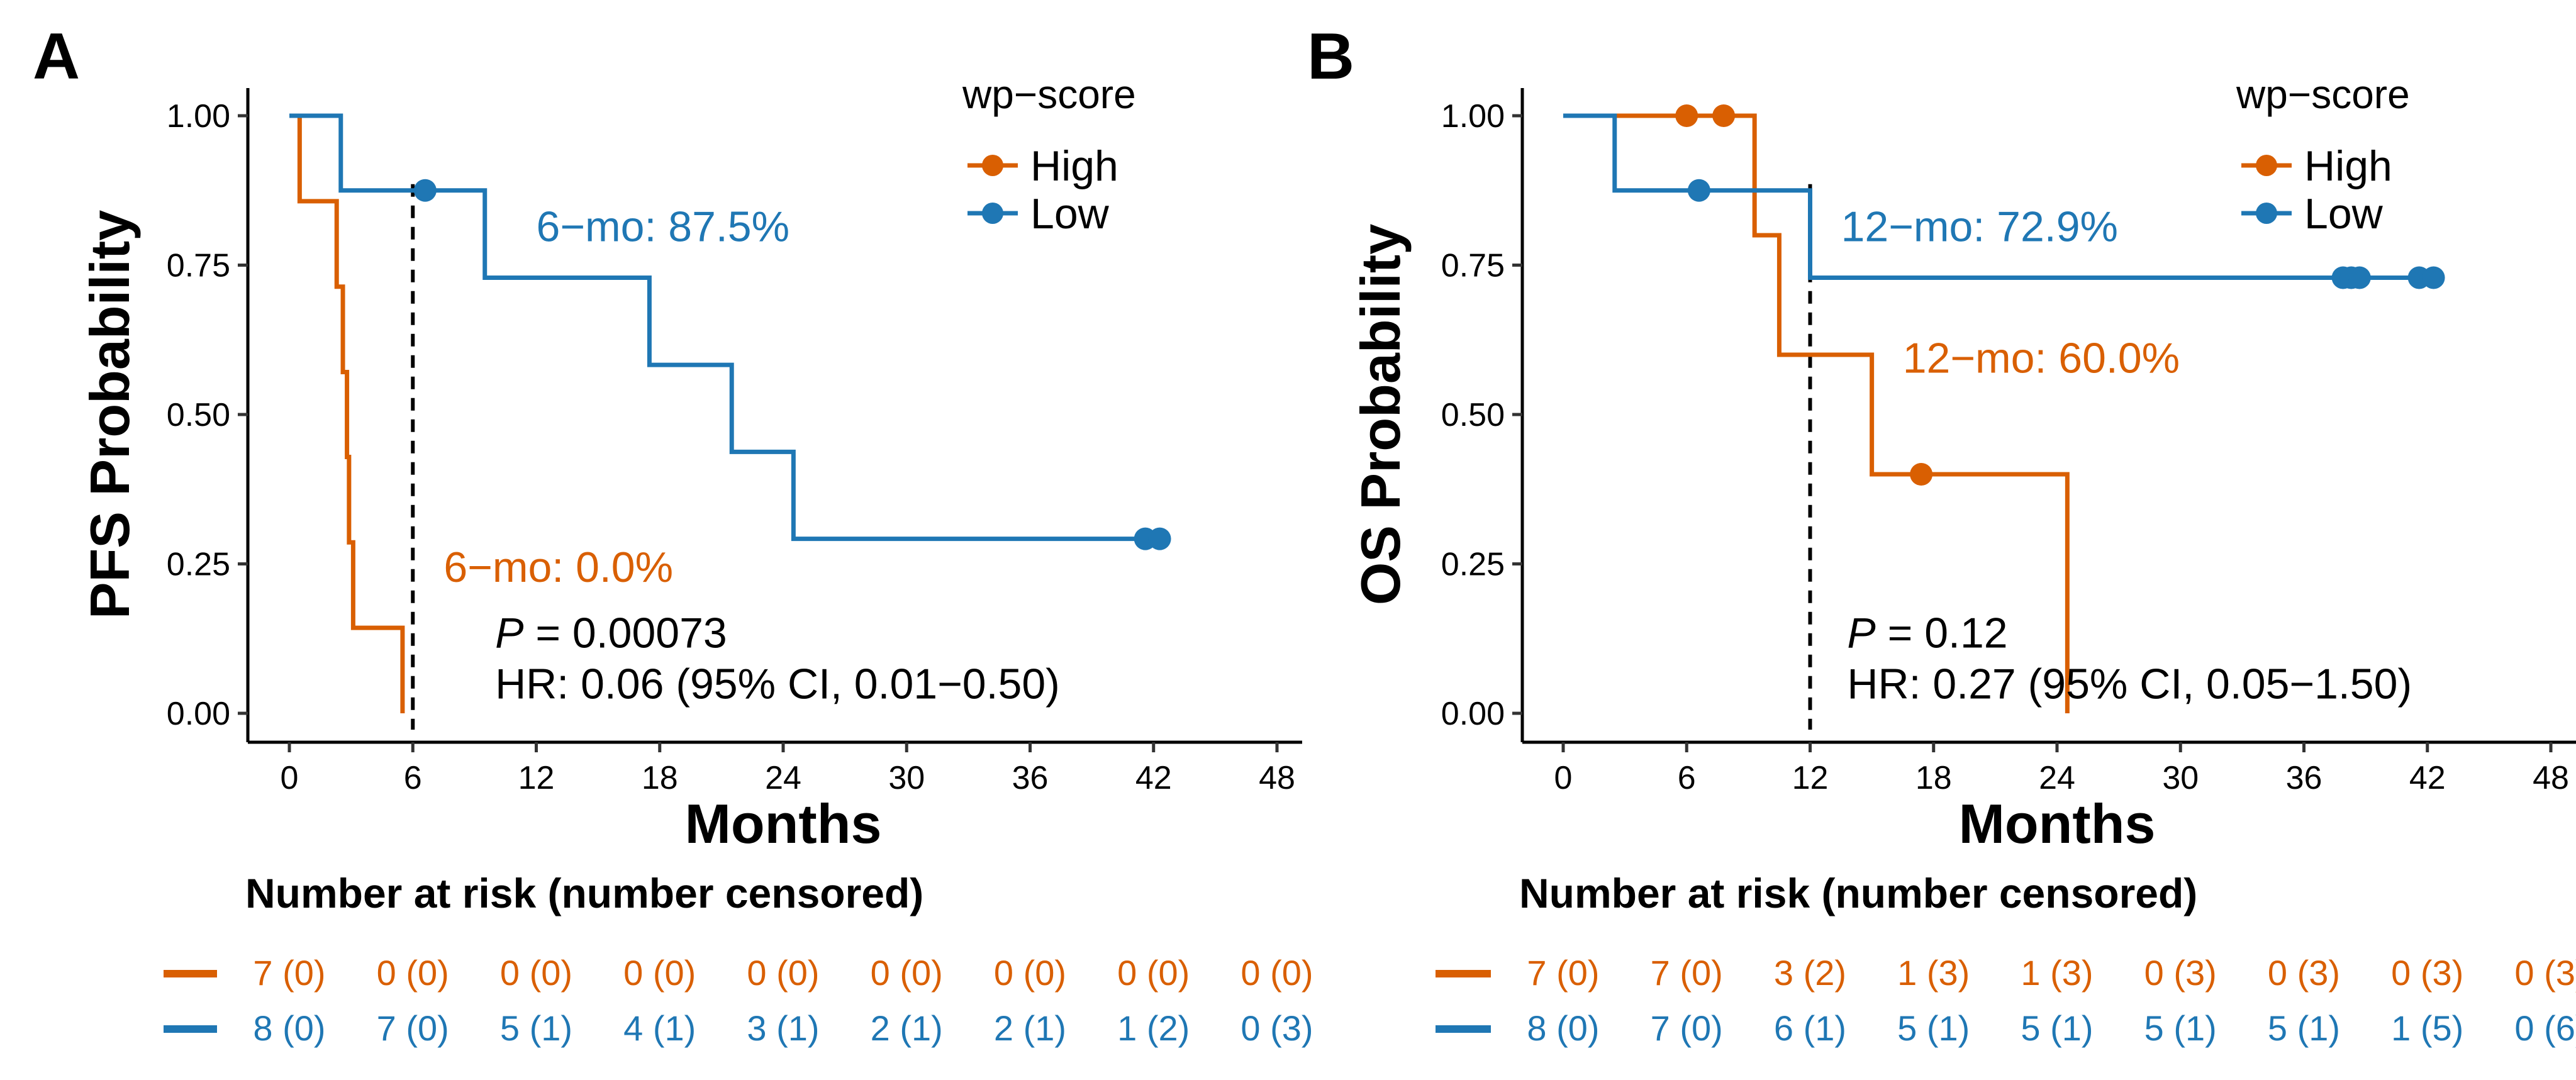 The width and height of the screenshot is (2576, 1080). What do you see at coordinates (2545, 1028) in the screenshot?
I see `risk-value-low: 0 (6)` at bounding box center [2545, 1028].